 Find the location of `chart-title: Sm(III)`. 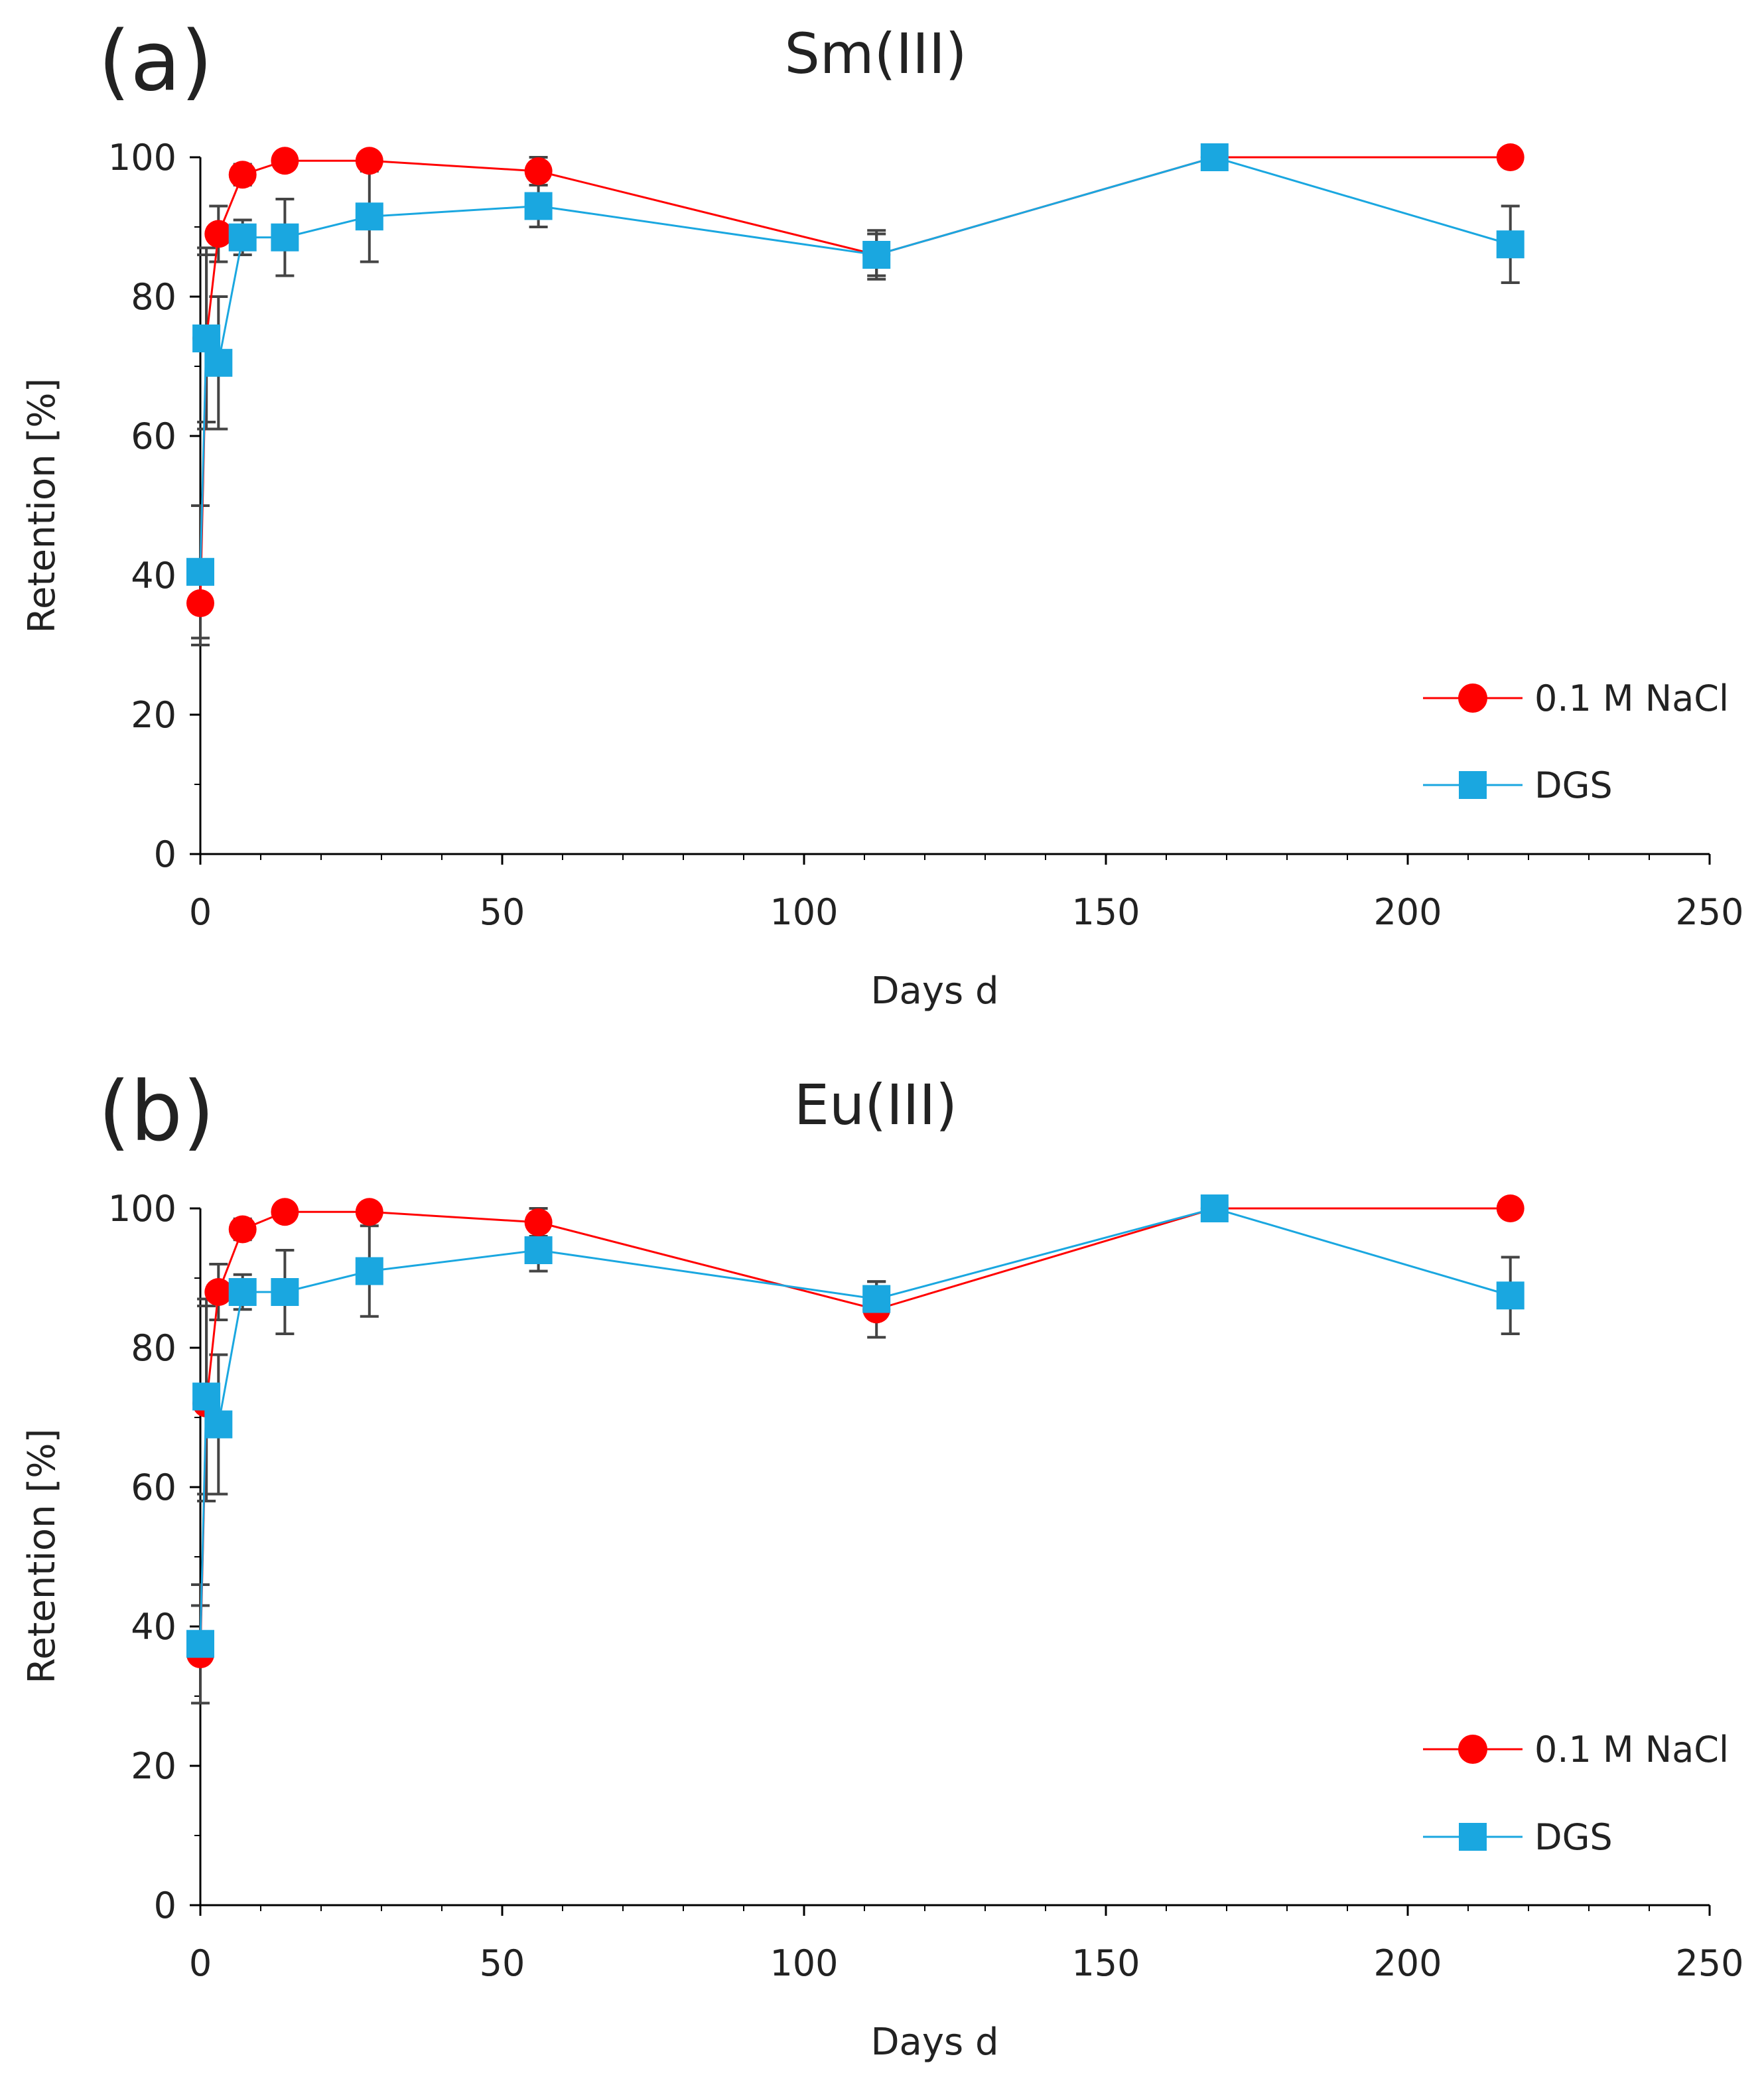

chart-title: Sm(III) is located at coordinates (875, 53).